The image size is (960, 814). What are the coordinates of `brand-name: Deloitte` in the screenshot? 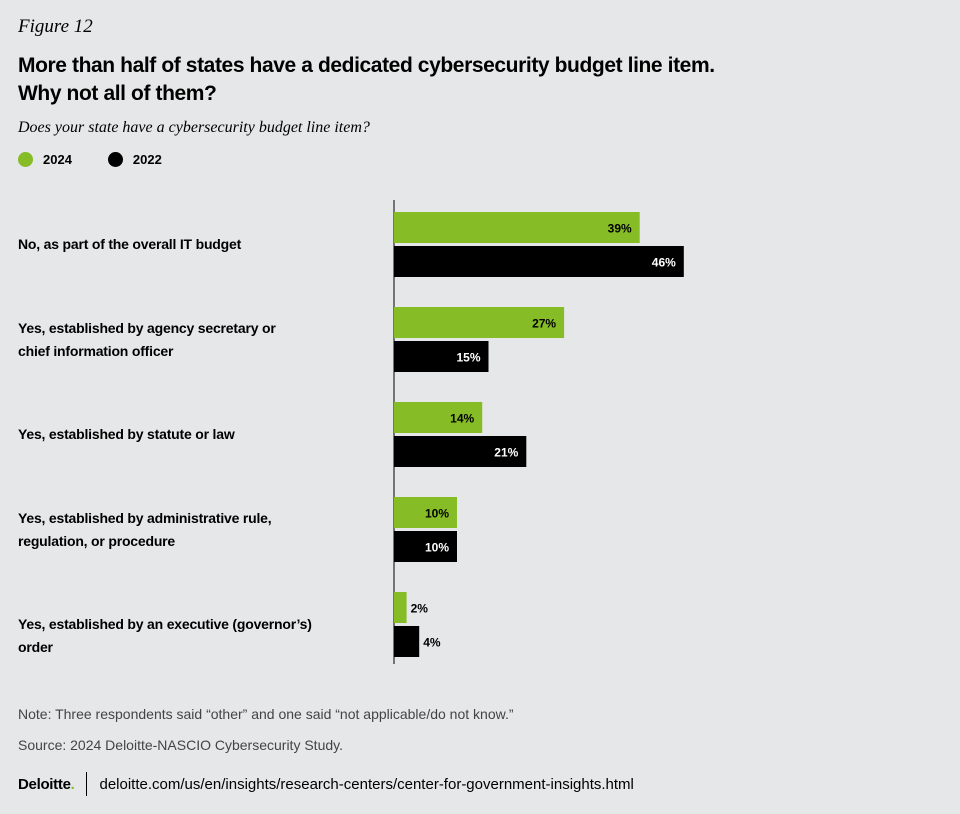 It's located at (44, 784).